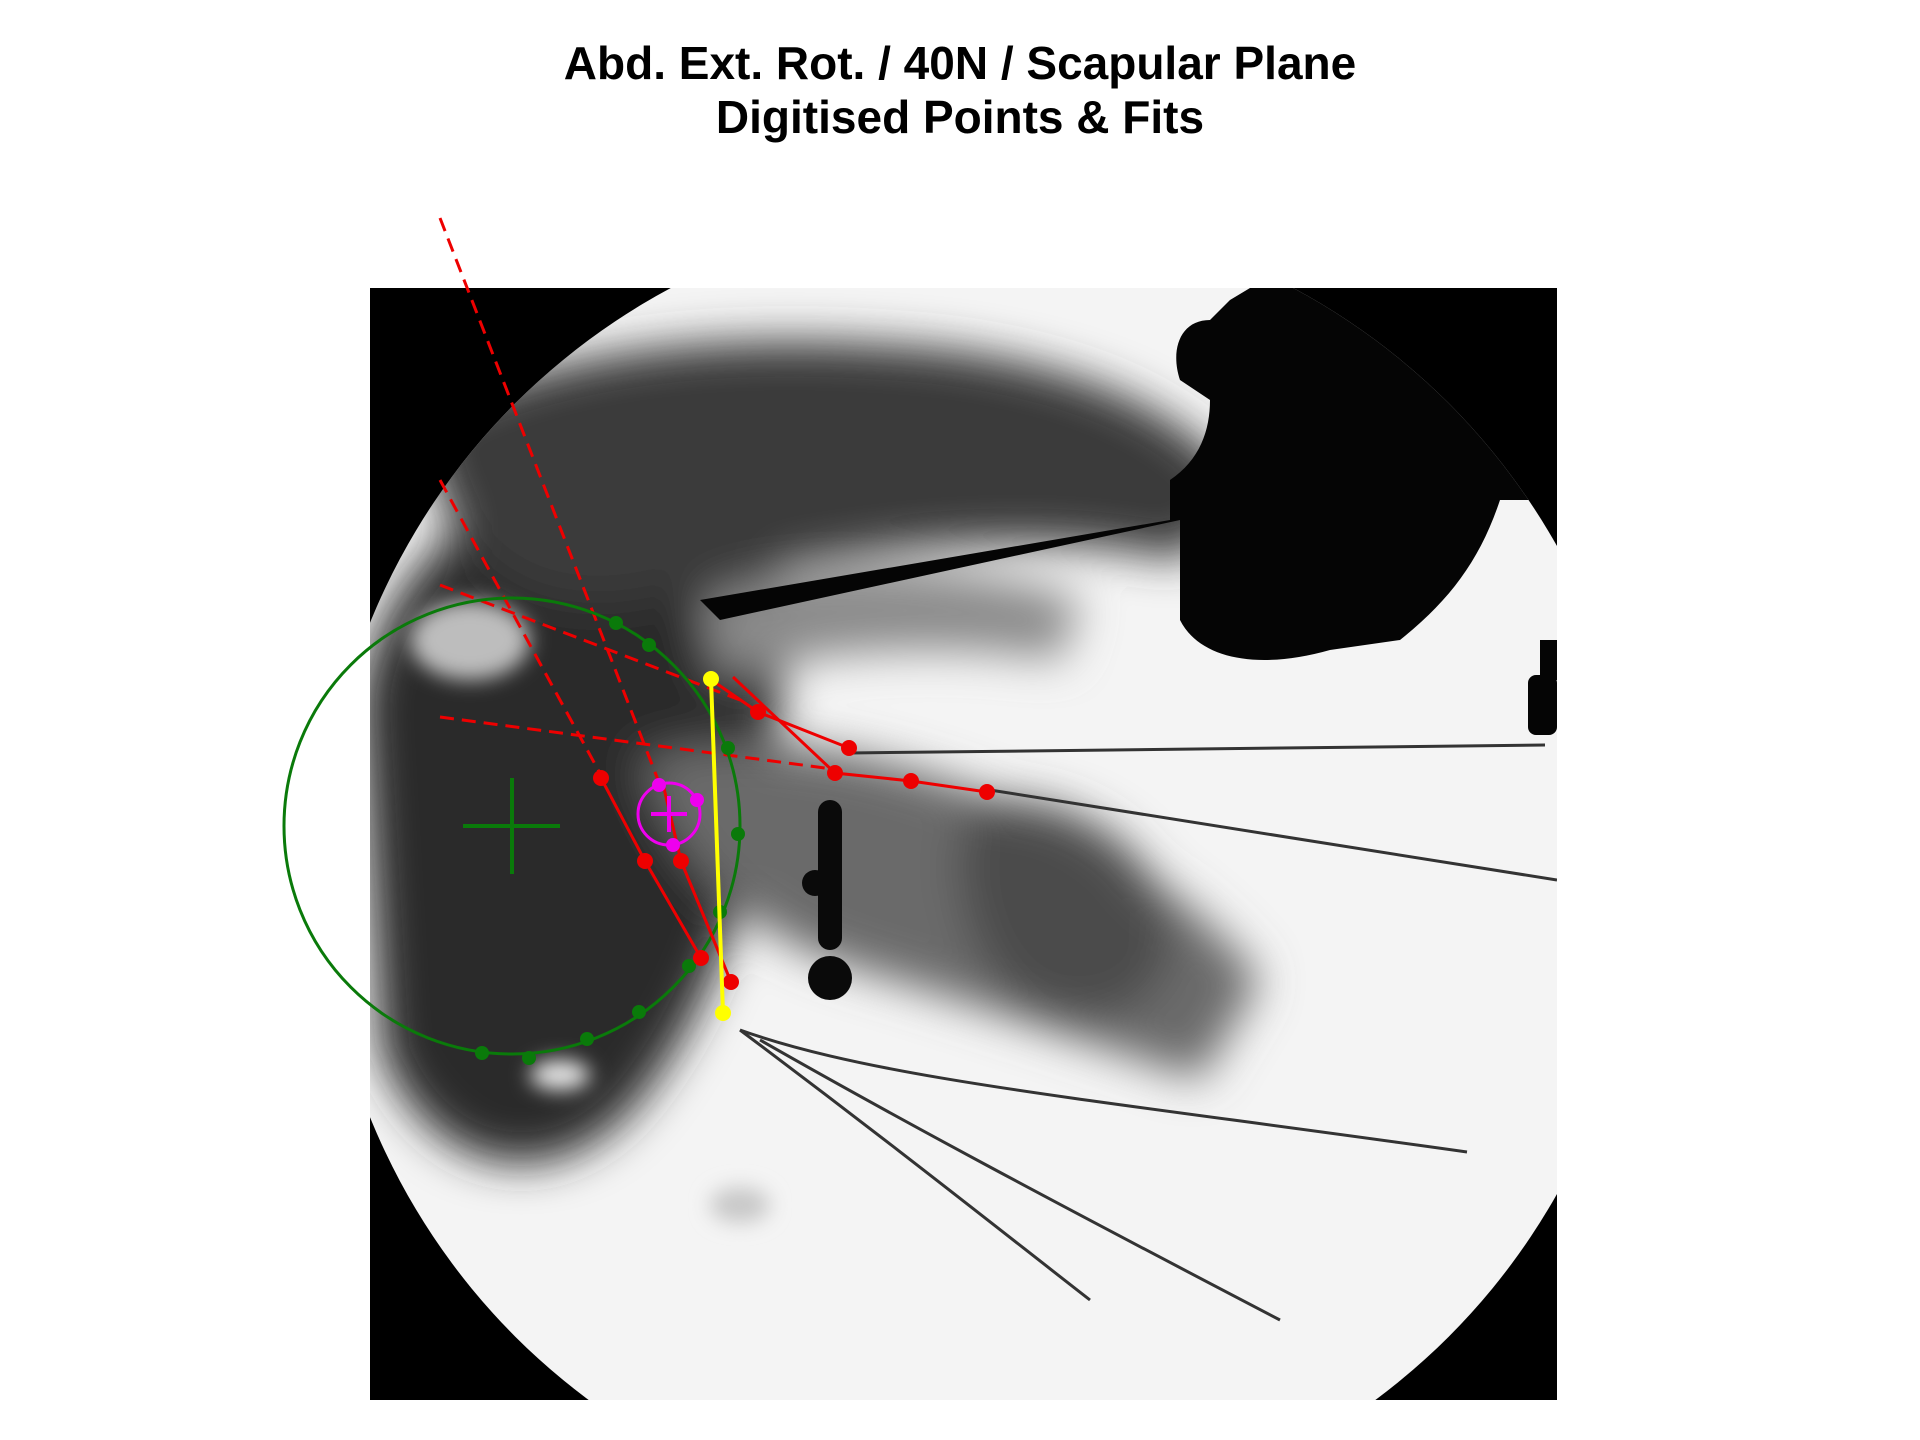 The image size is (1920, 1440). I want to click on glenoid-axis-line, so click(717, 846).